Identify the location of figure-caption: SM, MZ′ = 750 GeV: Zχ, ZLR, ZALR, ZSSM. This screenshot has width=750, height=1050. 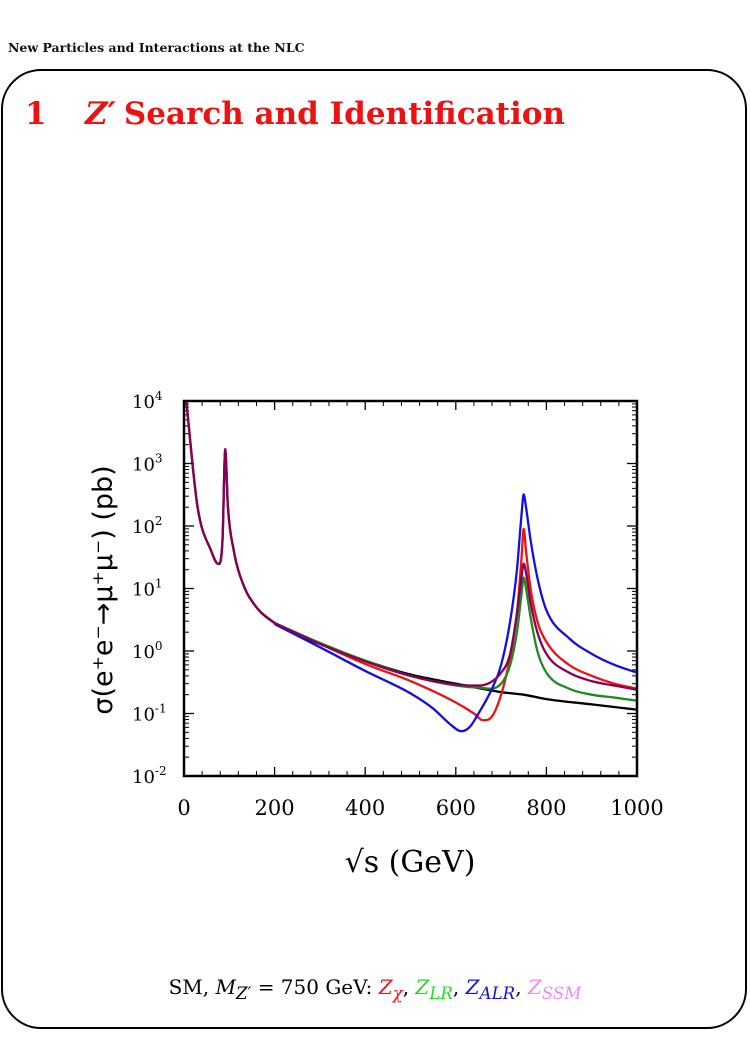
(375, 989).